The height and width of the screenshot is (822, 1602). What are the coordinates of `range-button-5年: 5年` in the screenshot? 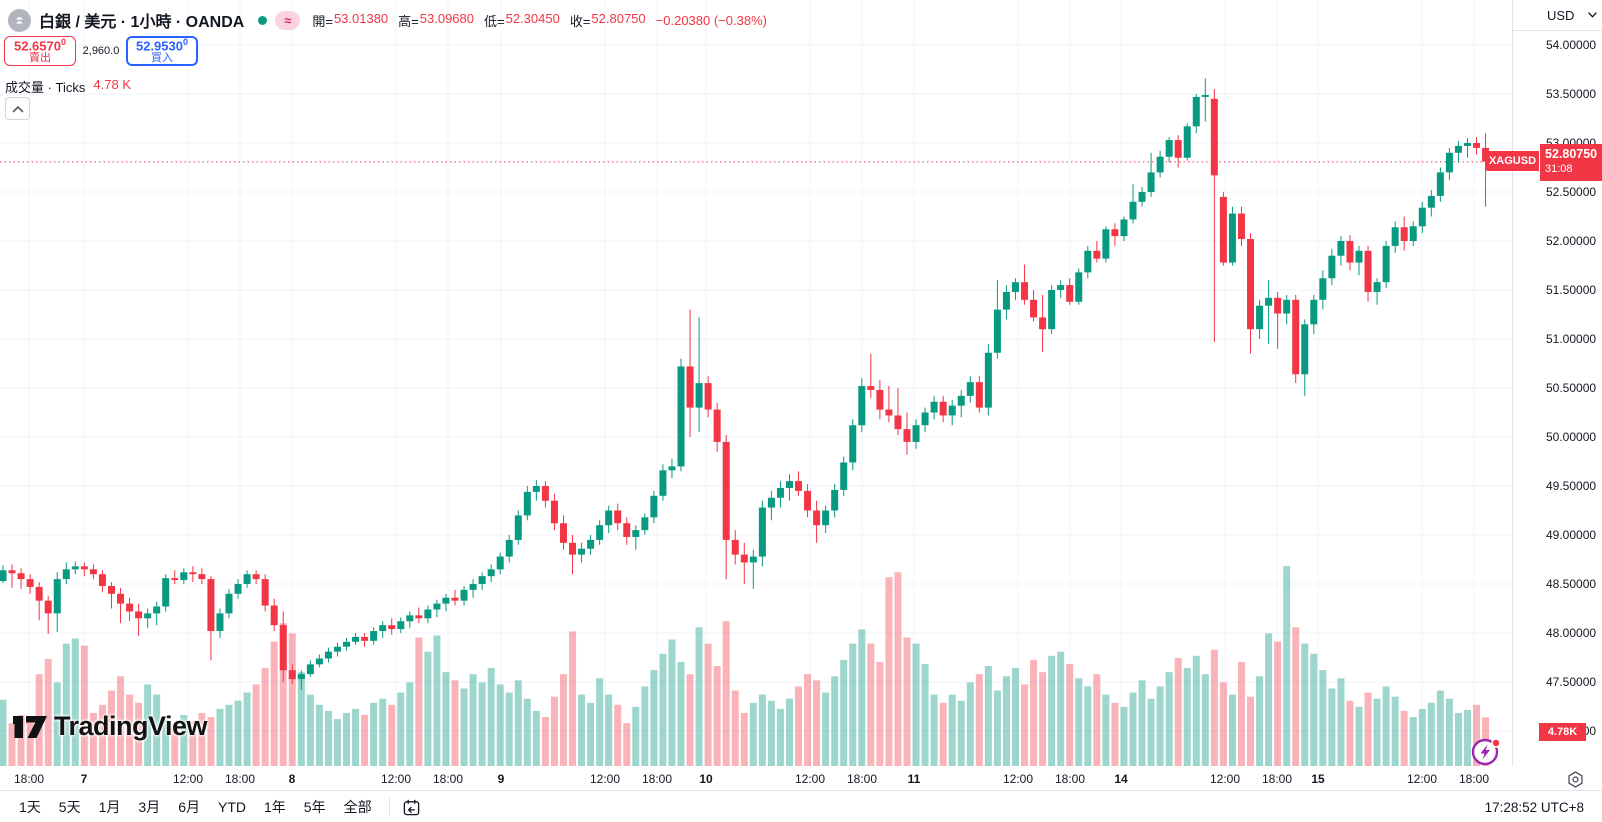 It's located at (314, 807).